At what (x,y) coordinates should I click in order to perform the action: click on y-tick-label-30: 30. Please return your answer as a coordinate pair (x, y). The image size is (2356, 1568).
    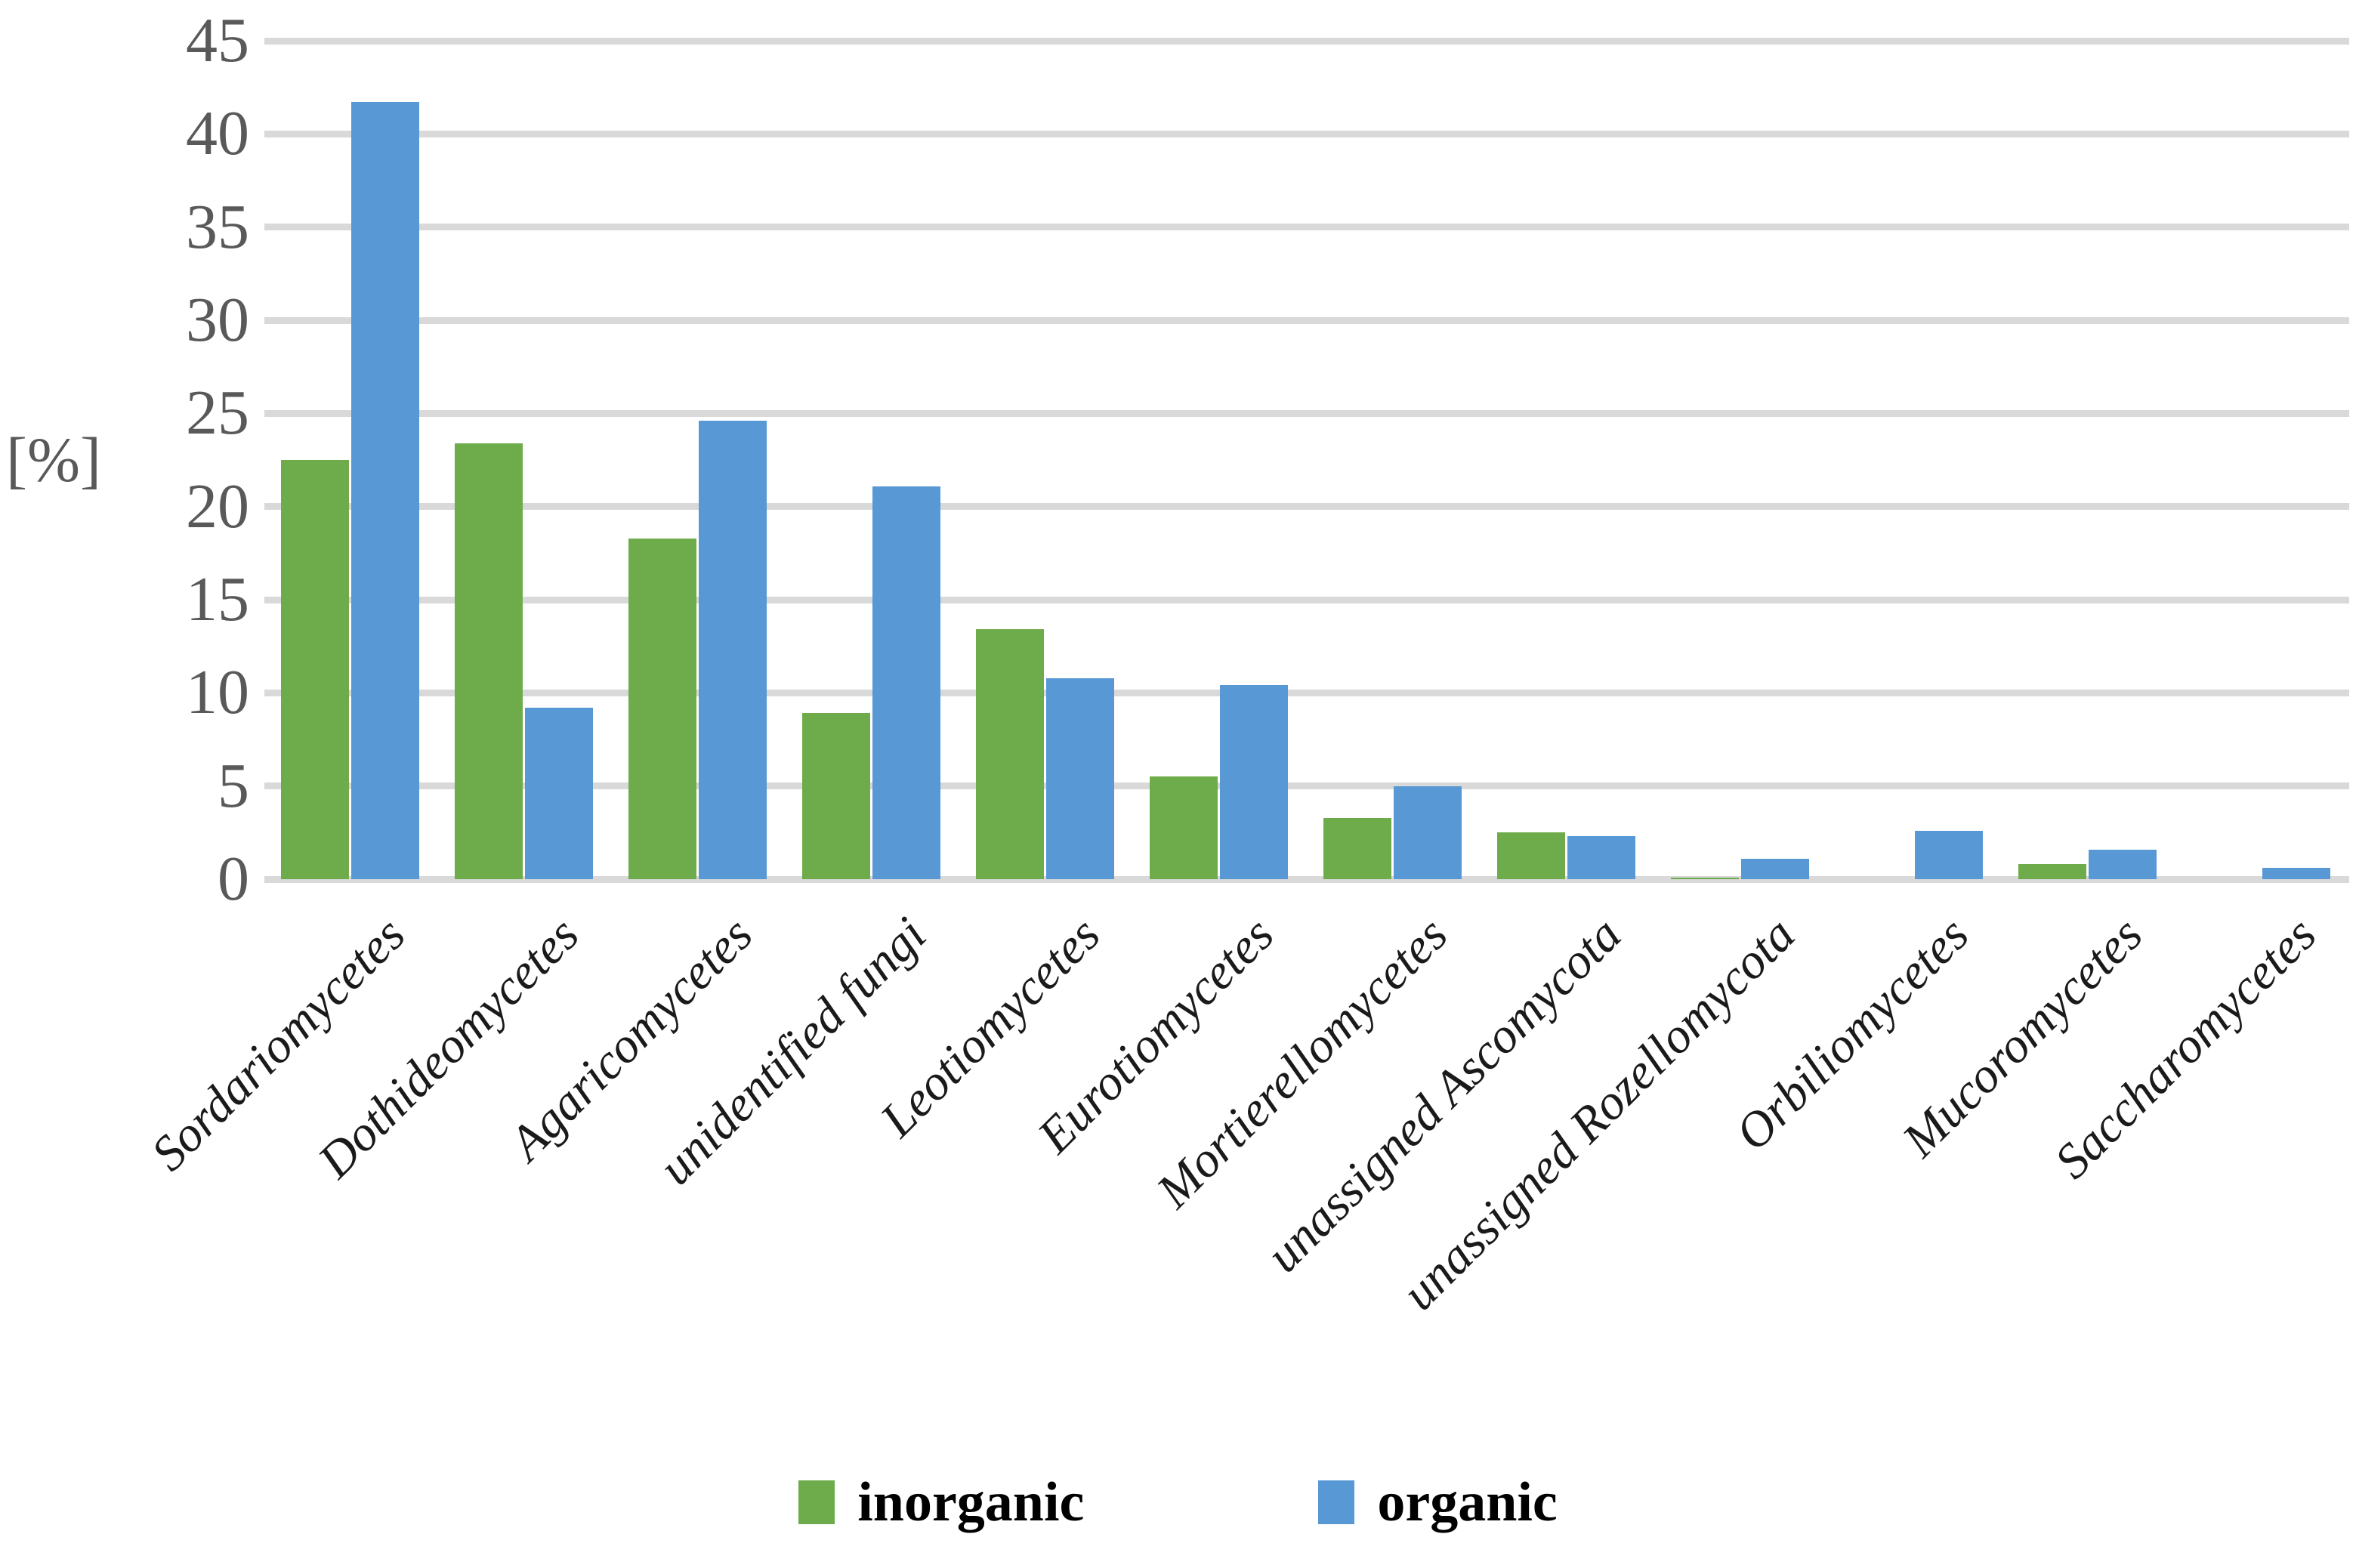
    Looking at the image, I should click on (218, 320).